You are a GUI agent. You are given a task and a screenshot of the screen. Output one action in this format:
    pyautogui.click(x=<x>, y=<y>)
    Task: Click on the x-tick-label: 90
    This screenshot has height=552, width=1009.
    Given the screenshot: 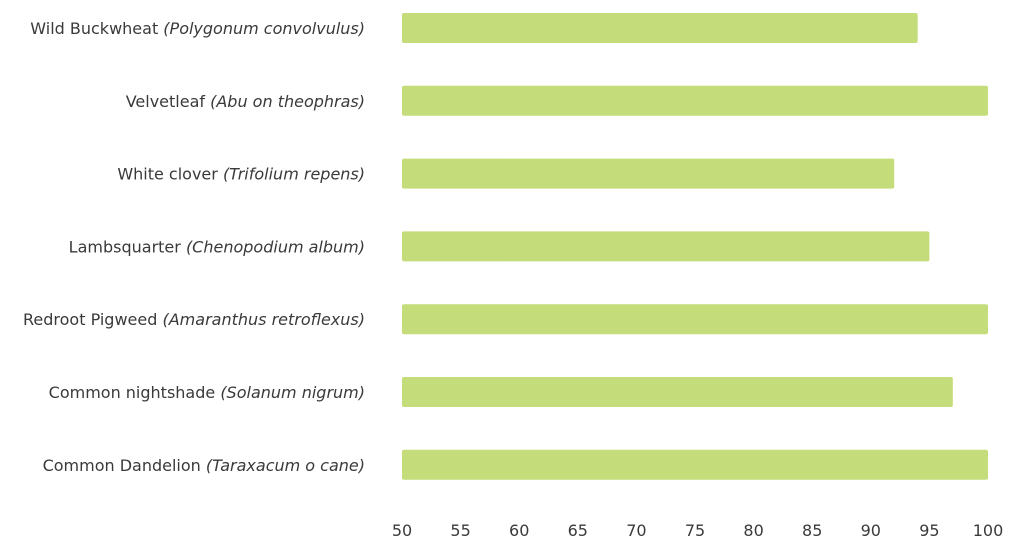 What is the action you would take?
    pyautogui.click(x=871, y=530)
    